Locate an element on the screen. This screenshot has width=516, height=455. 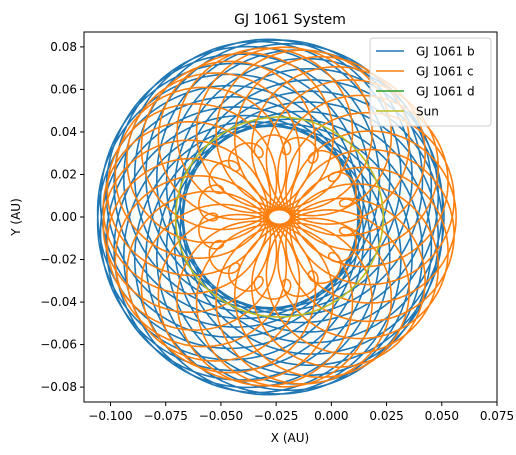
y-tick-label: −0.08 is located at coordinates (58, 387).